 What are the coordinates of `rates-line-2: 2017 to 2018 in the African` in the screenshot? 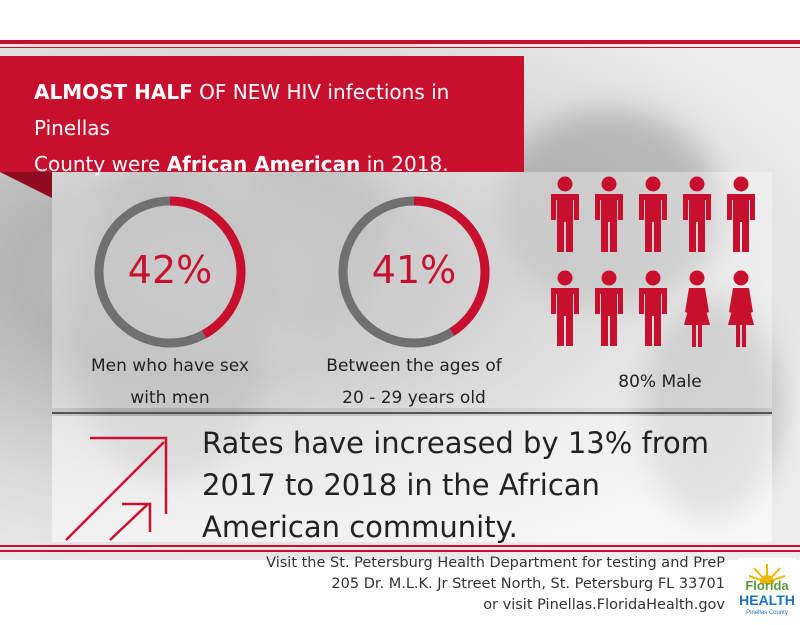 It's located at (401, 485).